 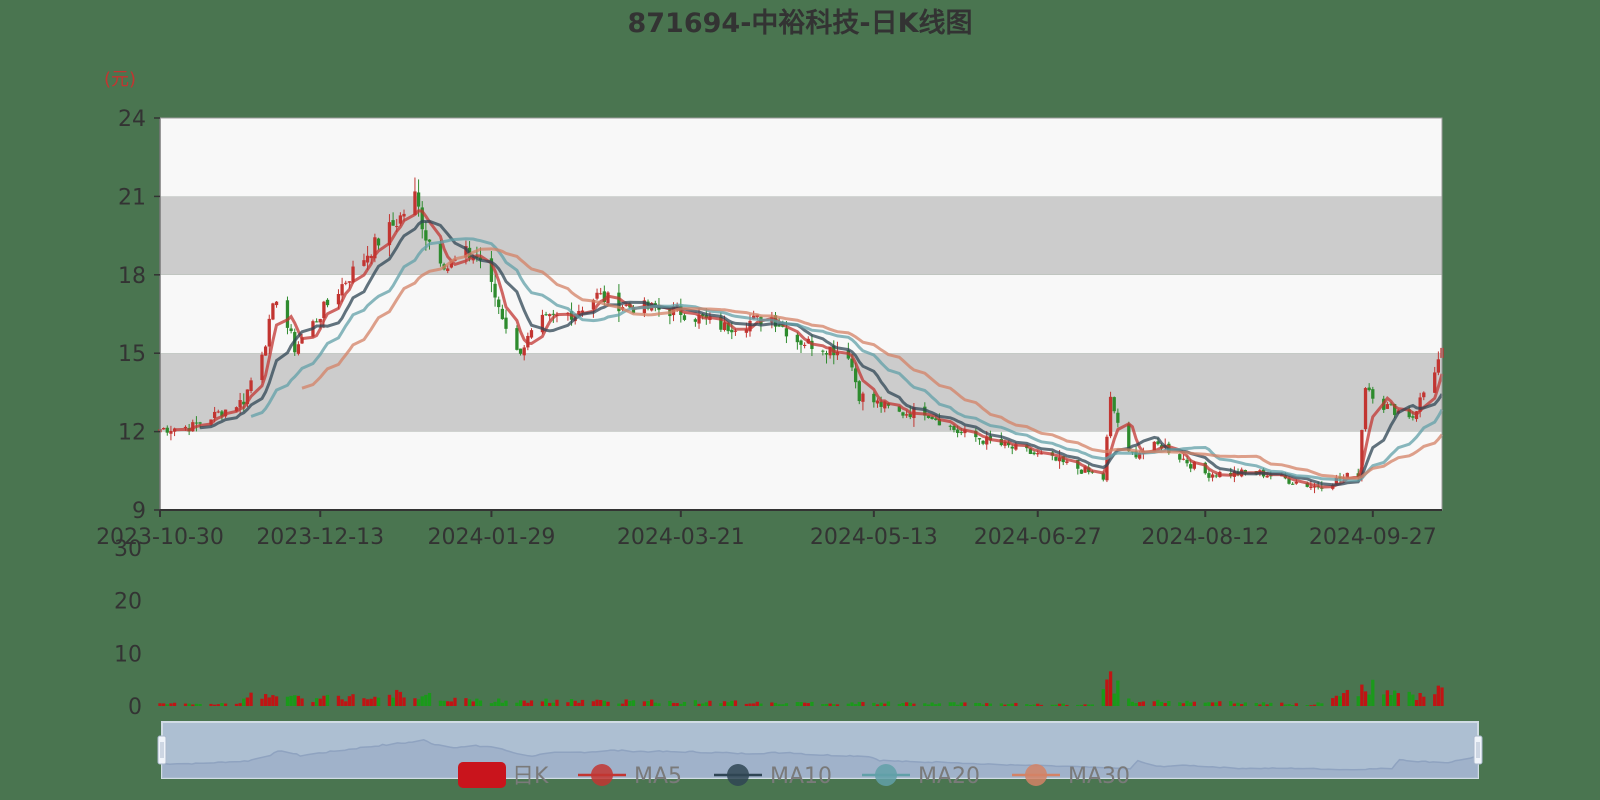 I want to click on legend-item-ma10: MA10, so click(x=773, y=776).